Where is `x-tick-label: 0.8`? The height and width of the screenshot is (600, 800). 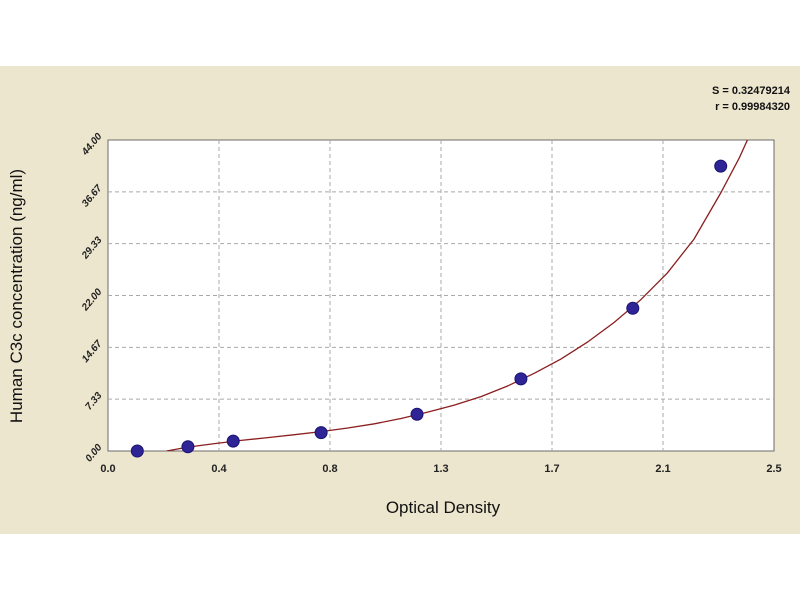
x-tick-label: 0.8 is located at coordinates (329, 469).